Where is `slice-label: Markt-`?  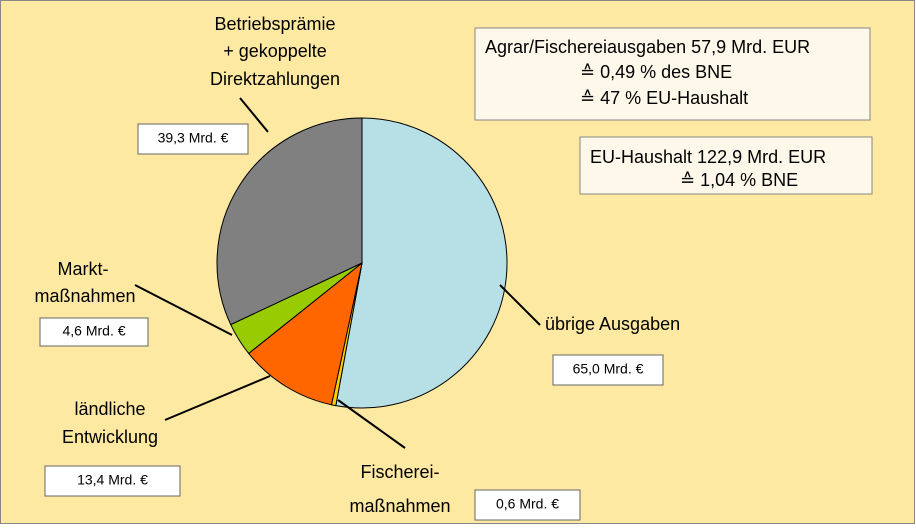 slice-label: Markt- is located at coordinates (83, 269).